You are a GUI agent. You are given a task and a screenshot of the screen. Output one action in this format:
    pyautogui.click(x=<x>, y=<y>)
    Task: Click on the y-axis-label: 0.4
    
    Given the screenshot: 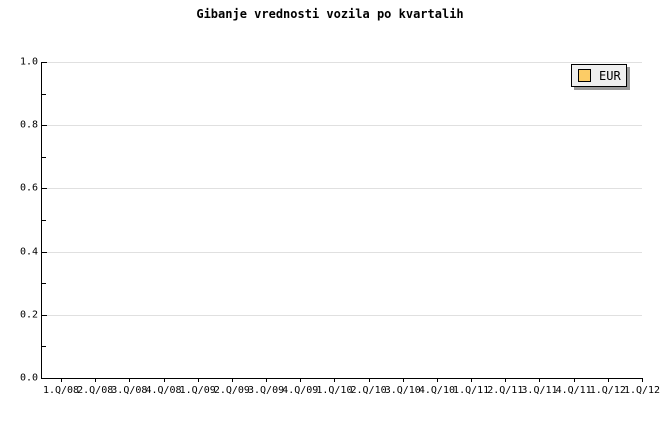 What is the action you would take?
    pyautogui.click(x=28, y=252)
    